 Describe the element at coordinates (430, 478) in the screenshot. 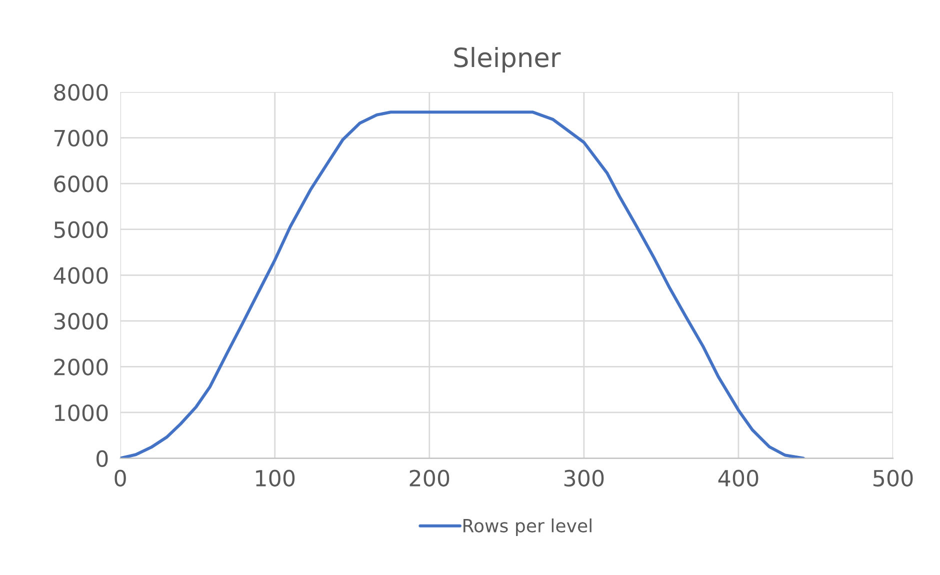

I see `x-tick-label: 200` at that location.